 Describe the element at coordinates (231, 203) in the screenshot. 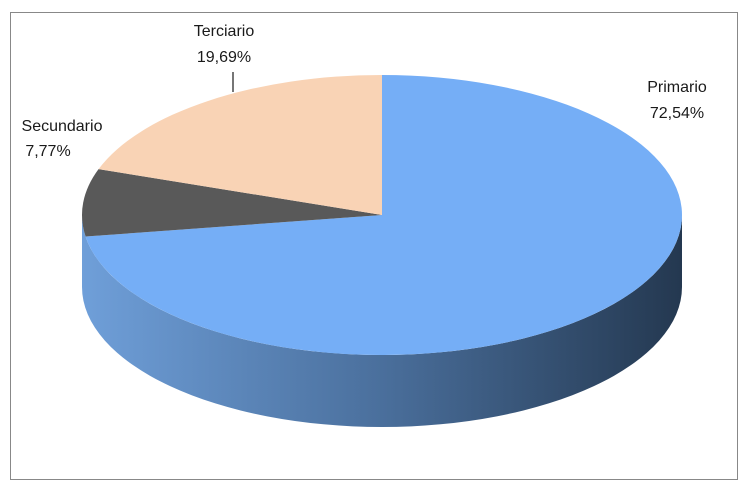

I see `pie-slice-secundario` at that location.